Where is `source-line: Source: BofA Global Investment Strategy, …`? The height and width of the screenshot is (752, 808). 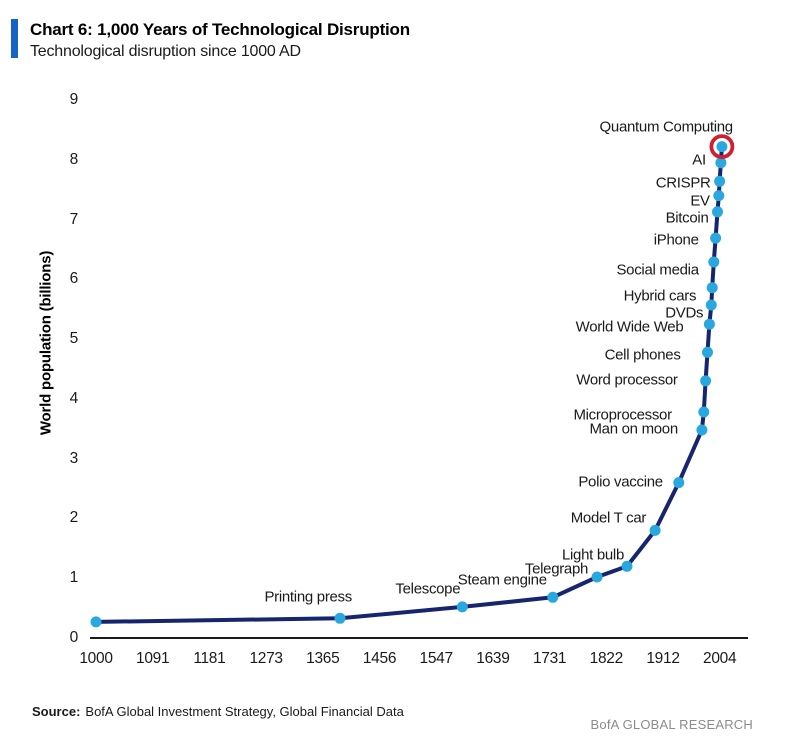
source-line: Source: BofA Global Investment Strategy, … is located at coordinates (218, 711).